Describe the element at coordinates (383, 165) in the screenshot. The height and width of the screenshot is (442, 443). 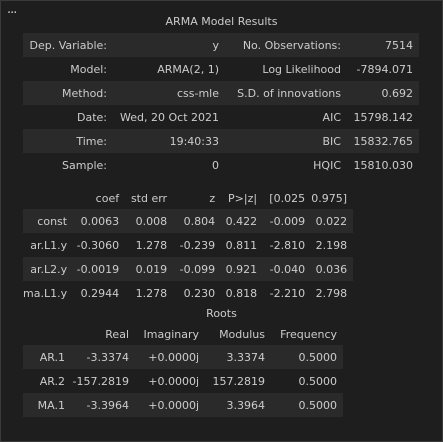
I see `summary-value: 15810.030` at that location.